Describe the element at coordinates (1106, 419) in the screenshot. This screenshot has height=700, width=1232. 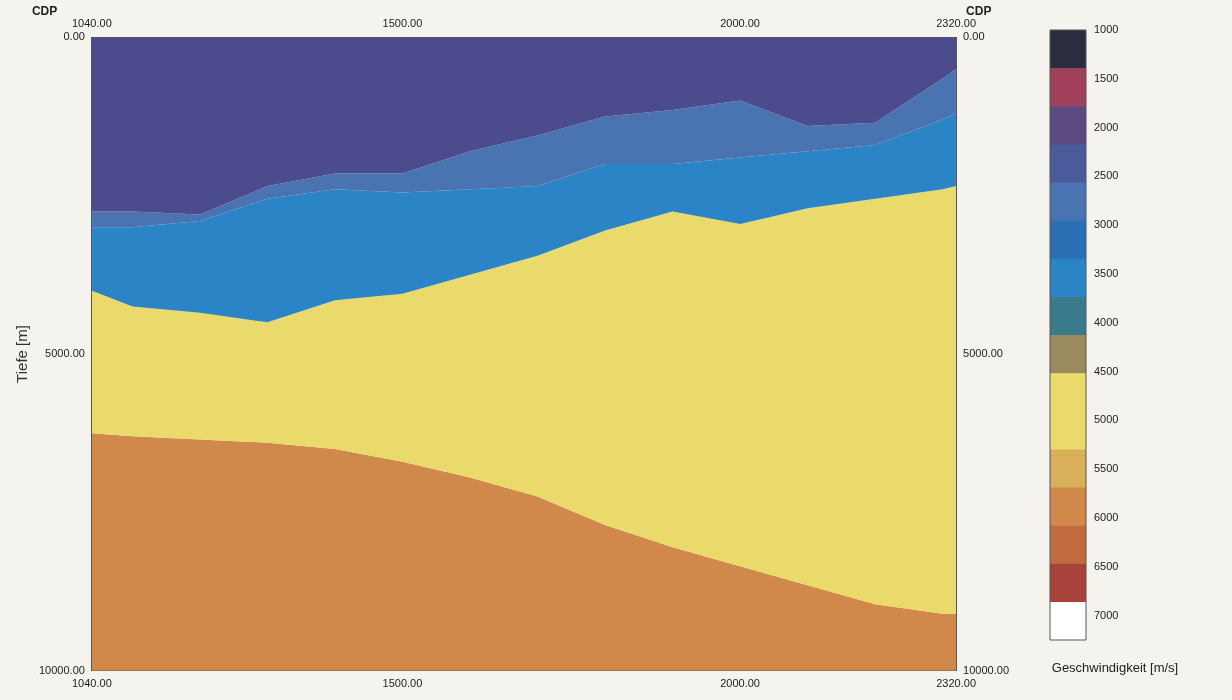
I see `color-bar-label: 5000` at that location.